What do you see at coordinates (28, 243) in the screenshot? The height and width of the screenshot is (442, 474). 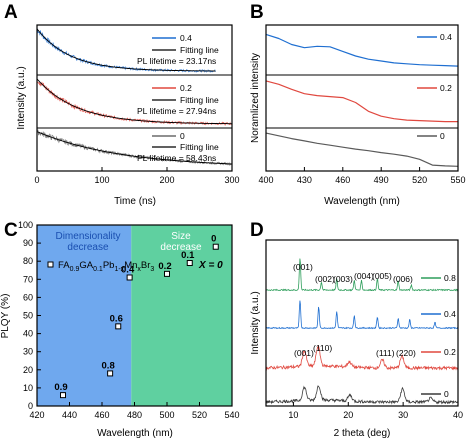 I see `panel-c-y-tick-label: 90` at bounding box center [28, 243].